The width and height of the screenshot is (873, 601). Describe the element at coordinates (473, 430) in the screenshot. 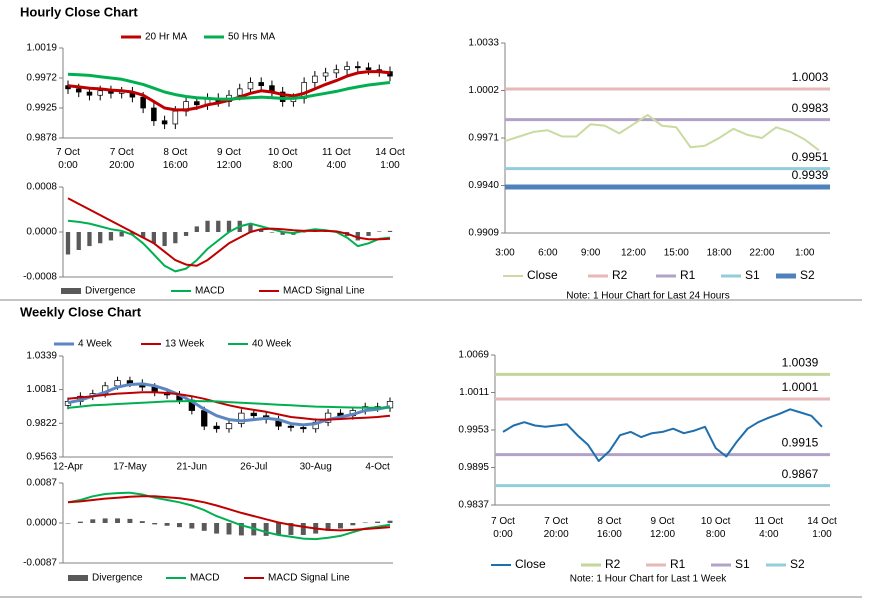

I see `y-tick-label: 0.9953` at that location.